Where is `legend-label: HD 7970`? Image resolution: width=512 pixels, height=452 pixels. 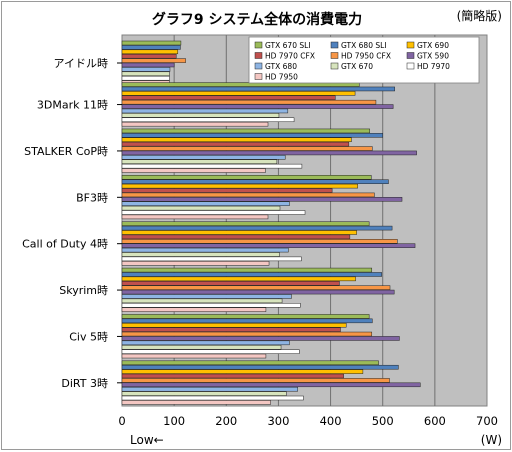
legend-label: HD 7970 is located at coordinates (433, 66).